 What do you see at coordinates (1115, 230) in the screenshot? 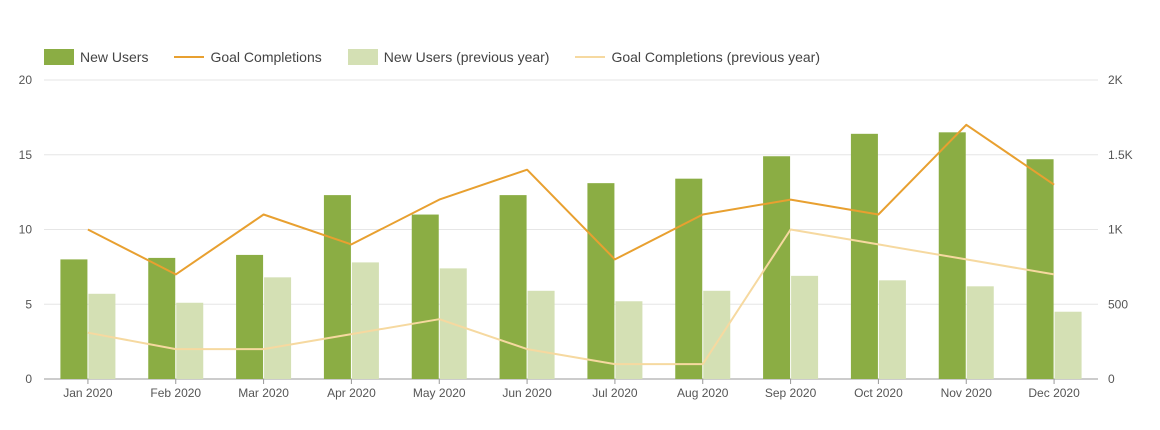
I see `y-right-tick-label: 1K` at bounding box center [1115, 230].